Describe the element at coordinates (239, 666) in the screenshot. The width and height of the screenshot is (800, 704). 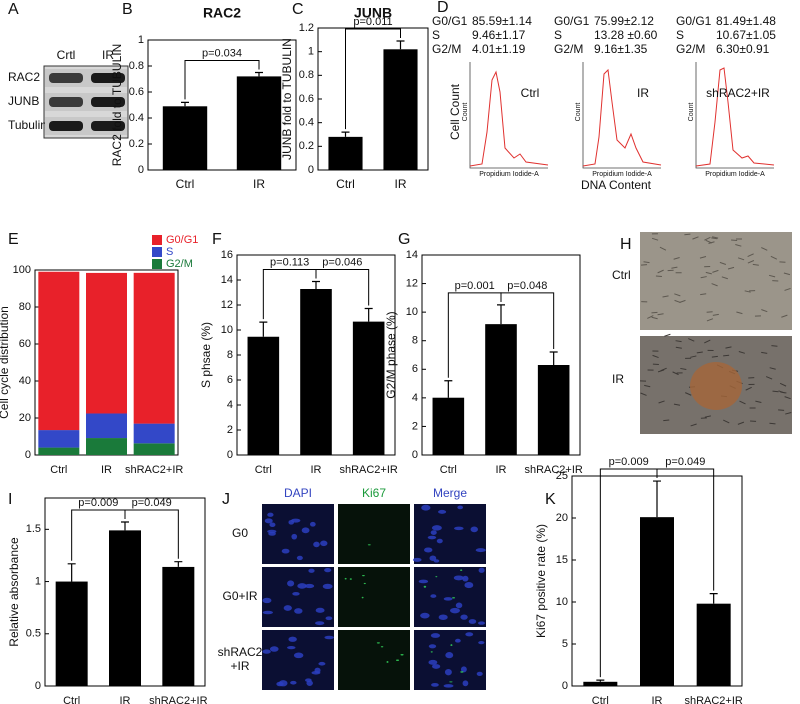
I see `row-label: +IR` at that location.